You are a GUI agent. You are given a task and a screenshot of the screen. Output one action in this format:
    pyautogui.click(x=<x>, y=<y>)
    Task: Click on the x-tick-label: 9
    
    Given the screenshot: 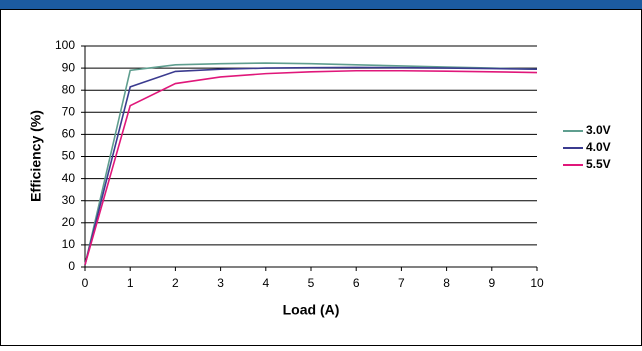 What is the action you would take?
    pyautogui.click(x=491, y=283)
    